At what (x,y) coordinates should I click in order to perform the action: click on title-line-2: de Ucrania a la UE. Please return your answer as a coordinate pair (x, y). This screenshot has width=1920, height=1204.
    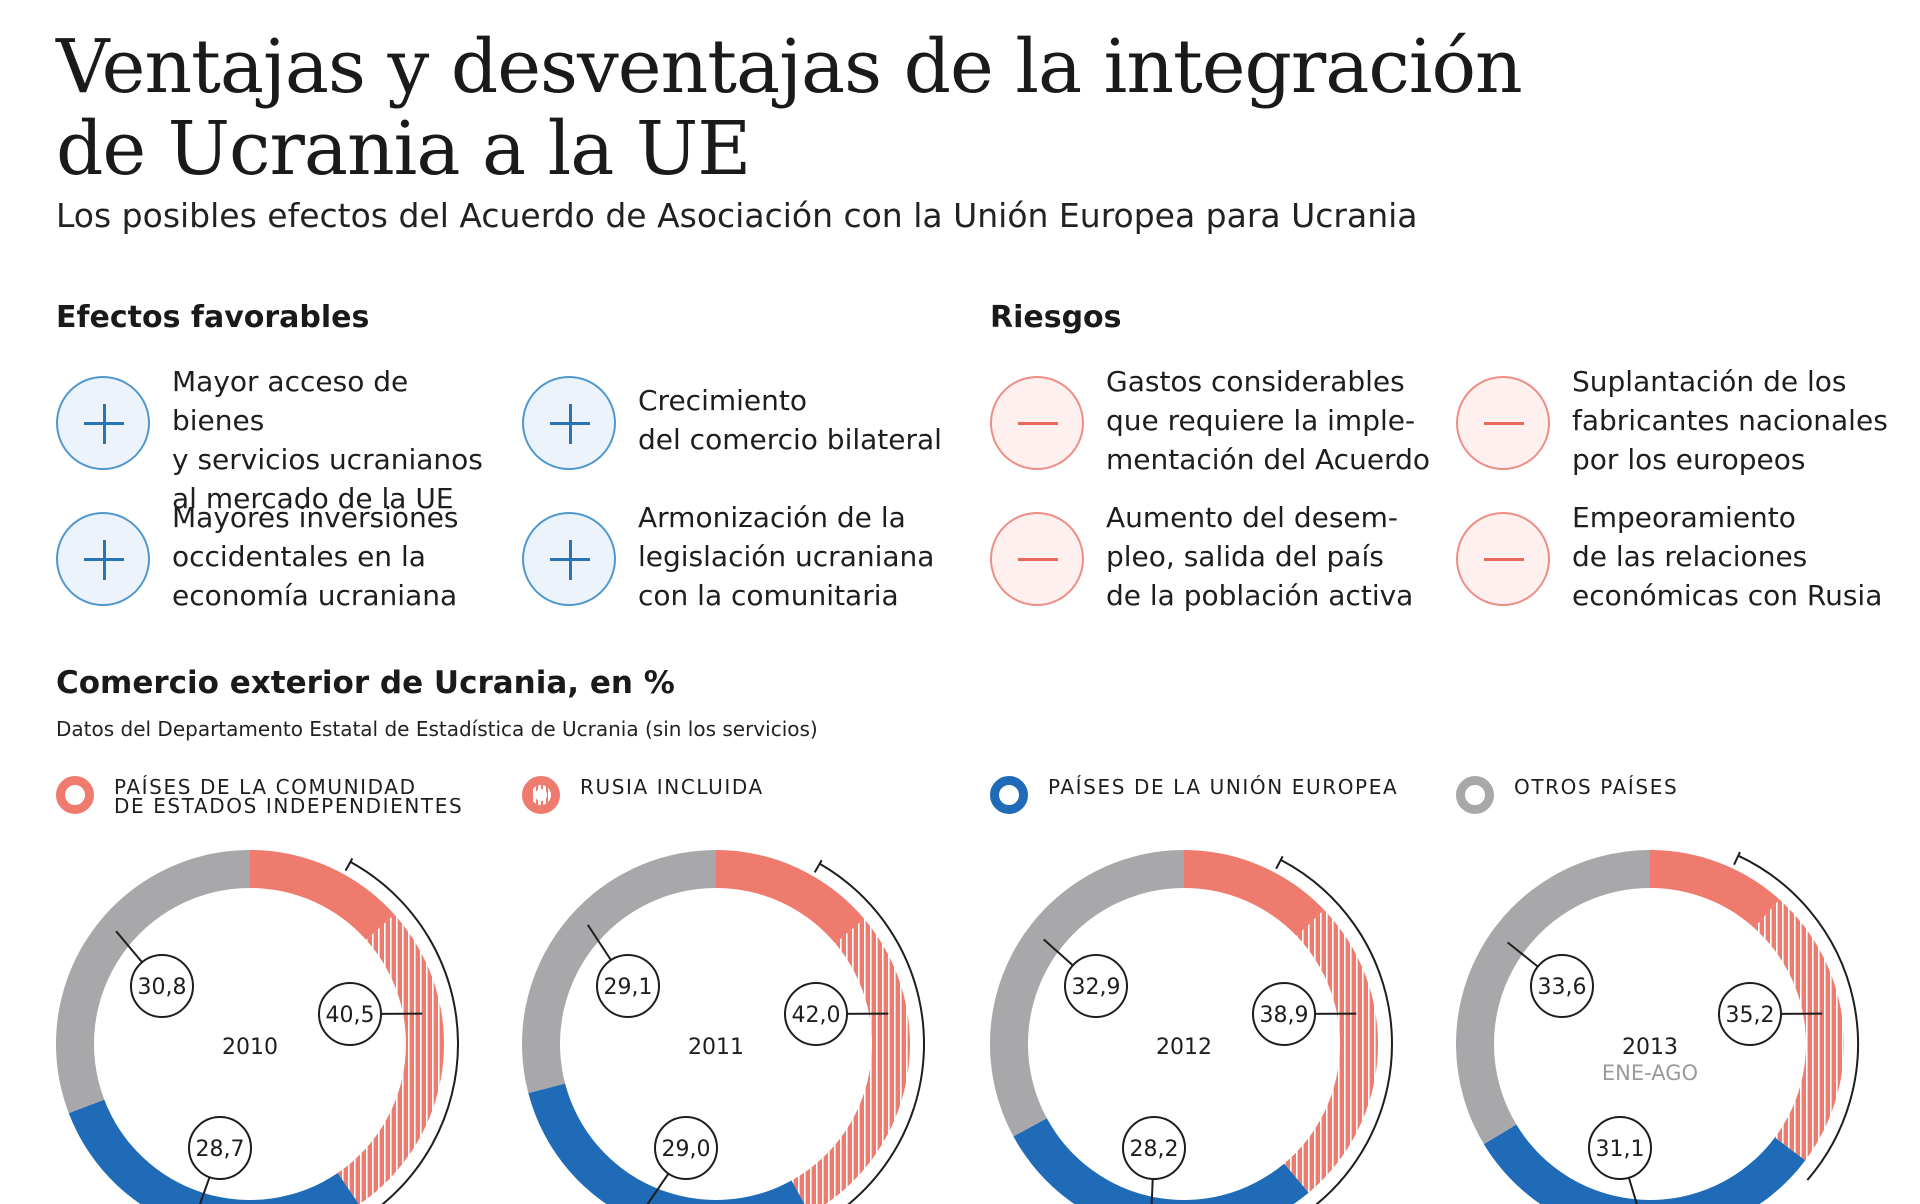
    Looking at the image, I should click on (403, 149).